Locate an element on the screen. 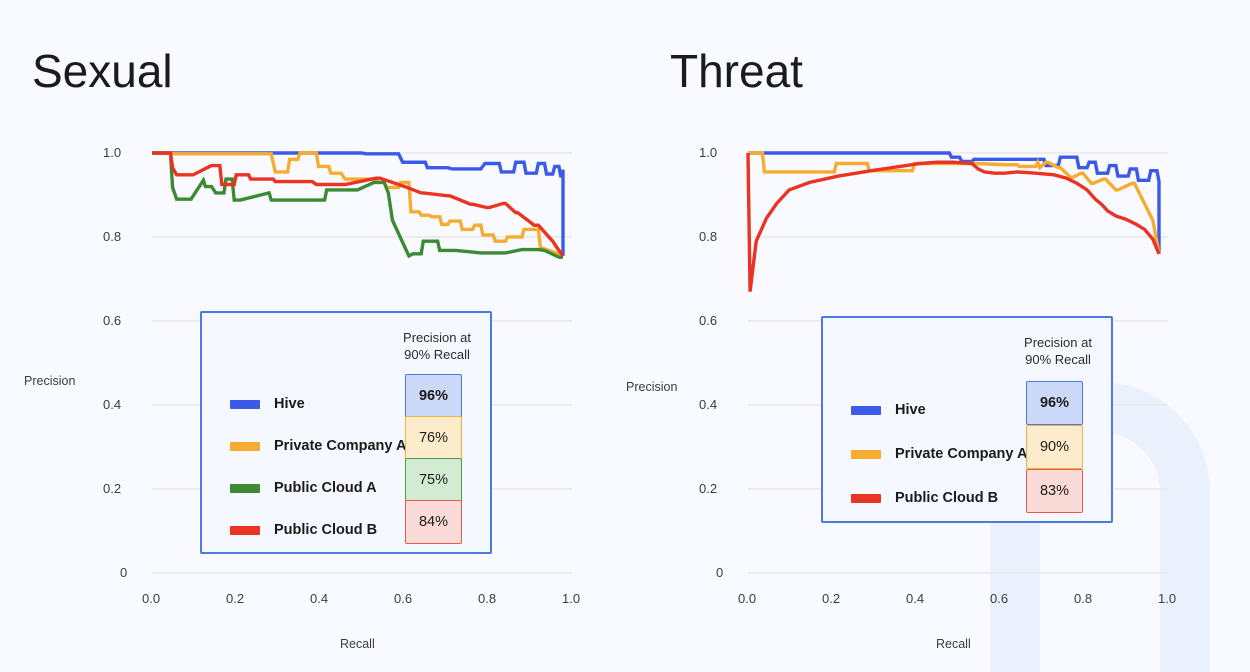 The width and height of the screenshot is (1250, 672). legend-row-public-cloud-a: Public Cloud A is located at coordinates (318, 488).